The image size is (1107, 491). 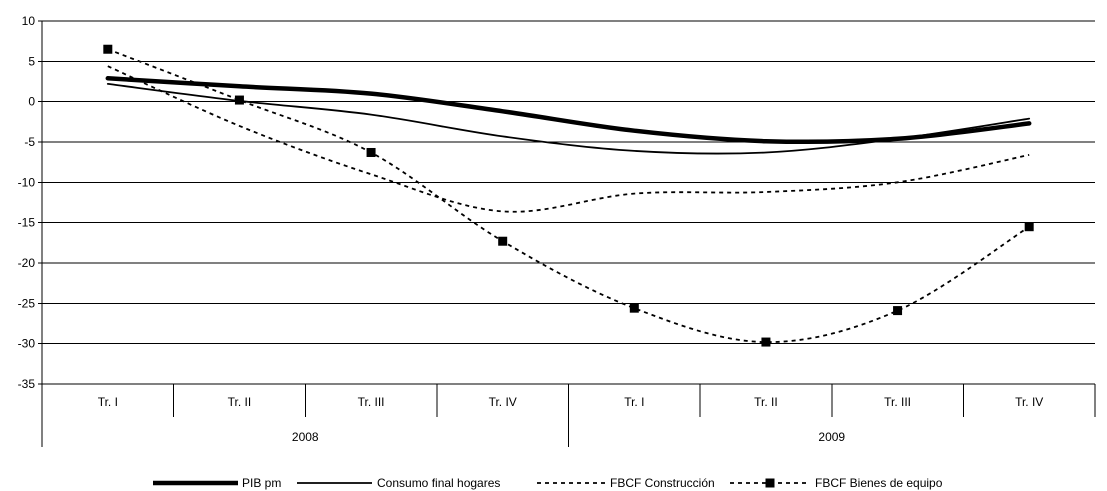 I want to click on legend-marker, so click(x=770, y=483).